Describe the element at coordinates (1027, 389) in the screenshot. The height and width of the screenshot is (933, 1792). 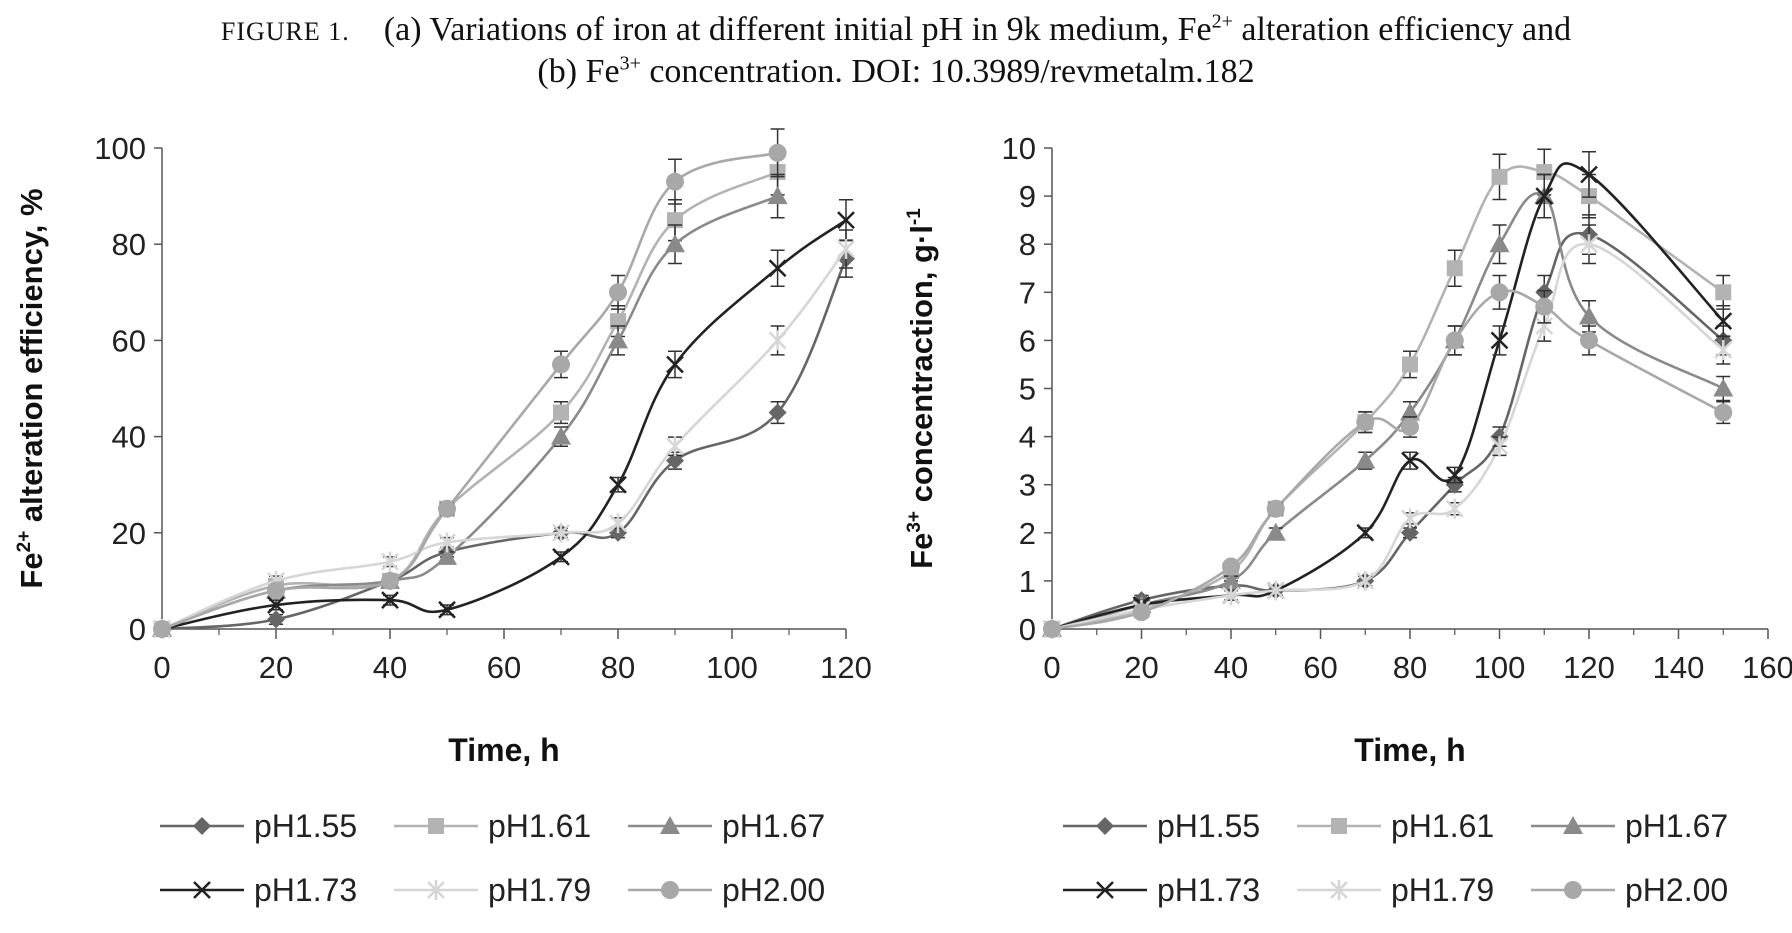
I see `y-tick-label: 5` at that location.